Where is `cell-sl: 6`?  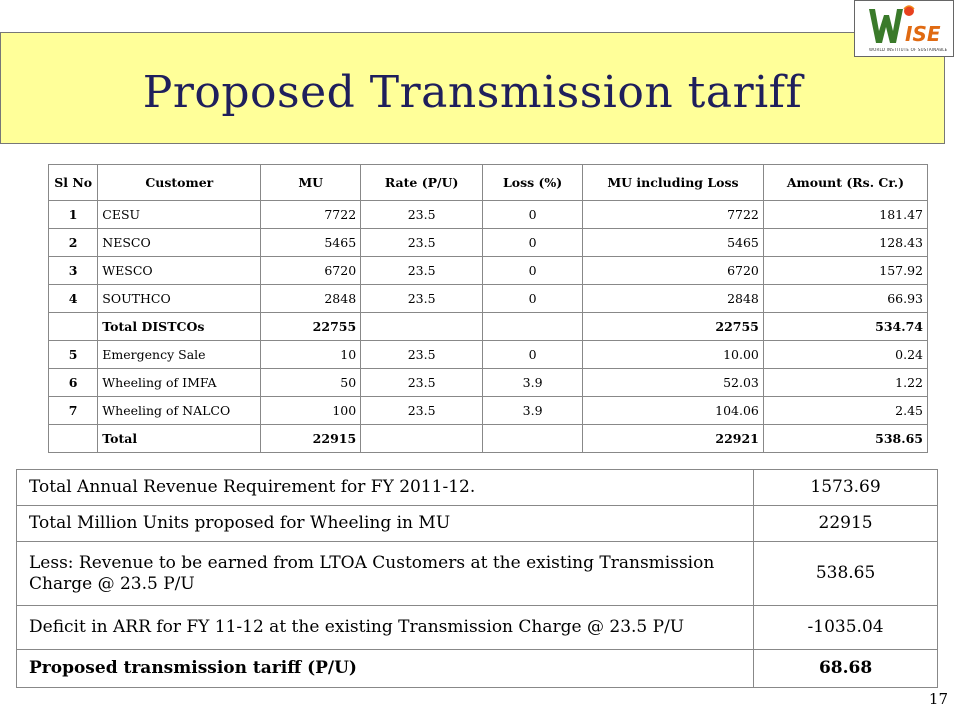 cell-sl: 6 is located at coordinates (73, 382).